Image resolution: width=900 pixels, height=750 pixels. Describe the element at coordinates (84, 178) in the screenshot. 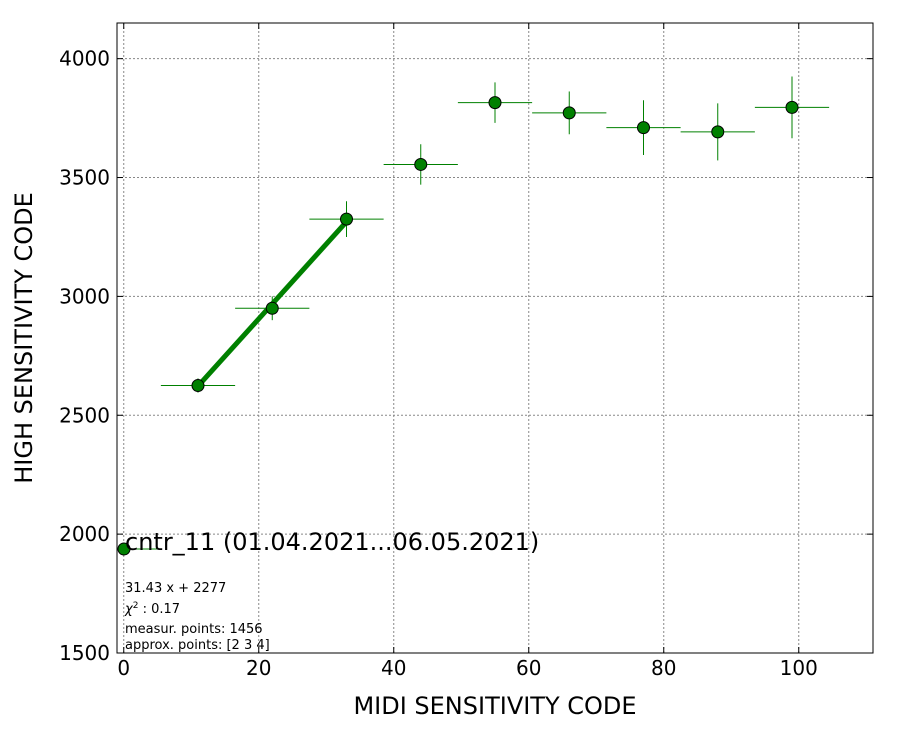

I see `y-tick-label: 3500` at that location.